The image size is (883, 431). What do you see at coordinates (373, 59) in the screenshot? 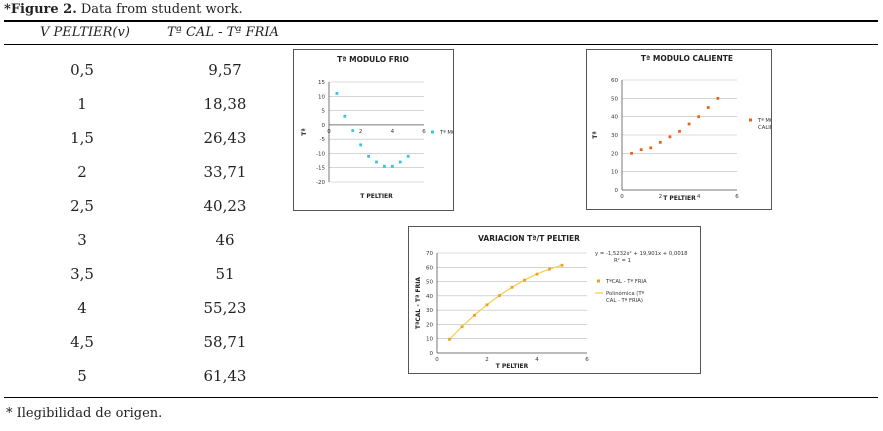
I see `chart-title: Tª MODULO FRIO` at bounding box center [373, 59].